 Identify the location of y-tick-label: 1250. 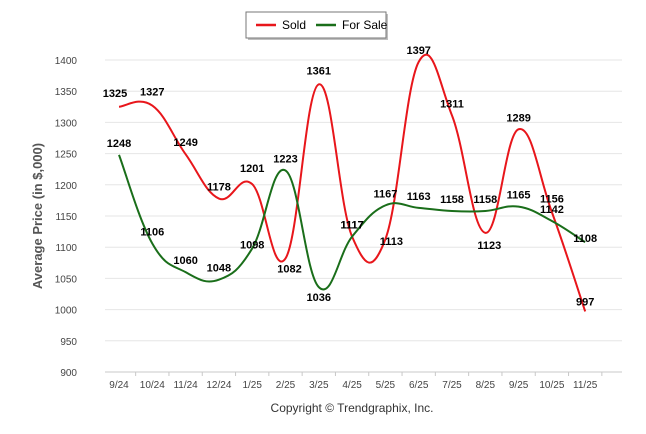
(66, 155).